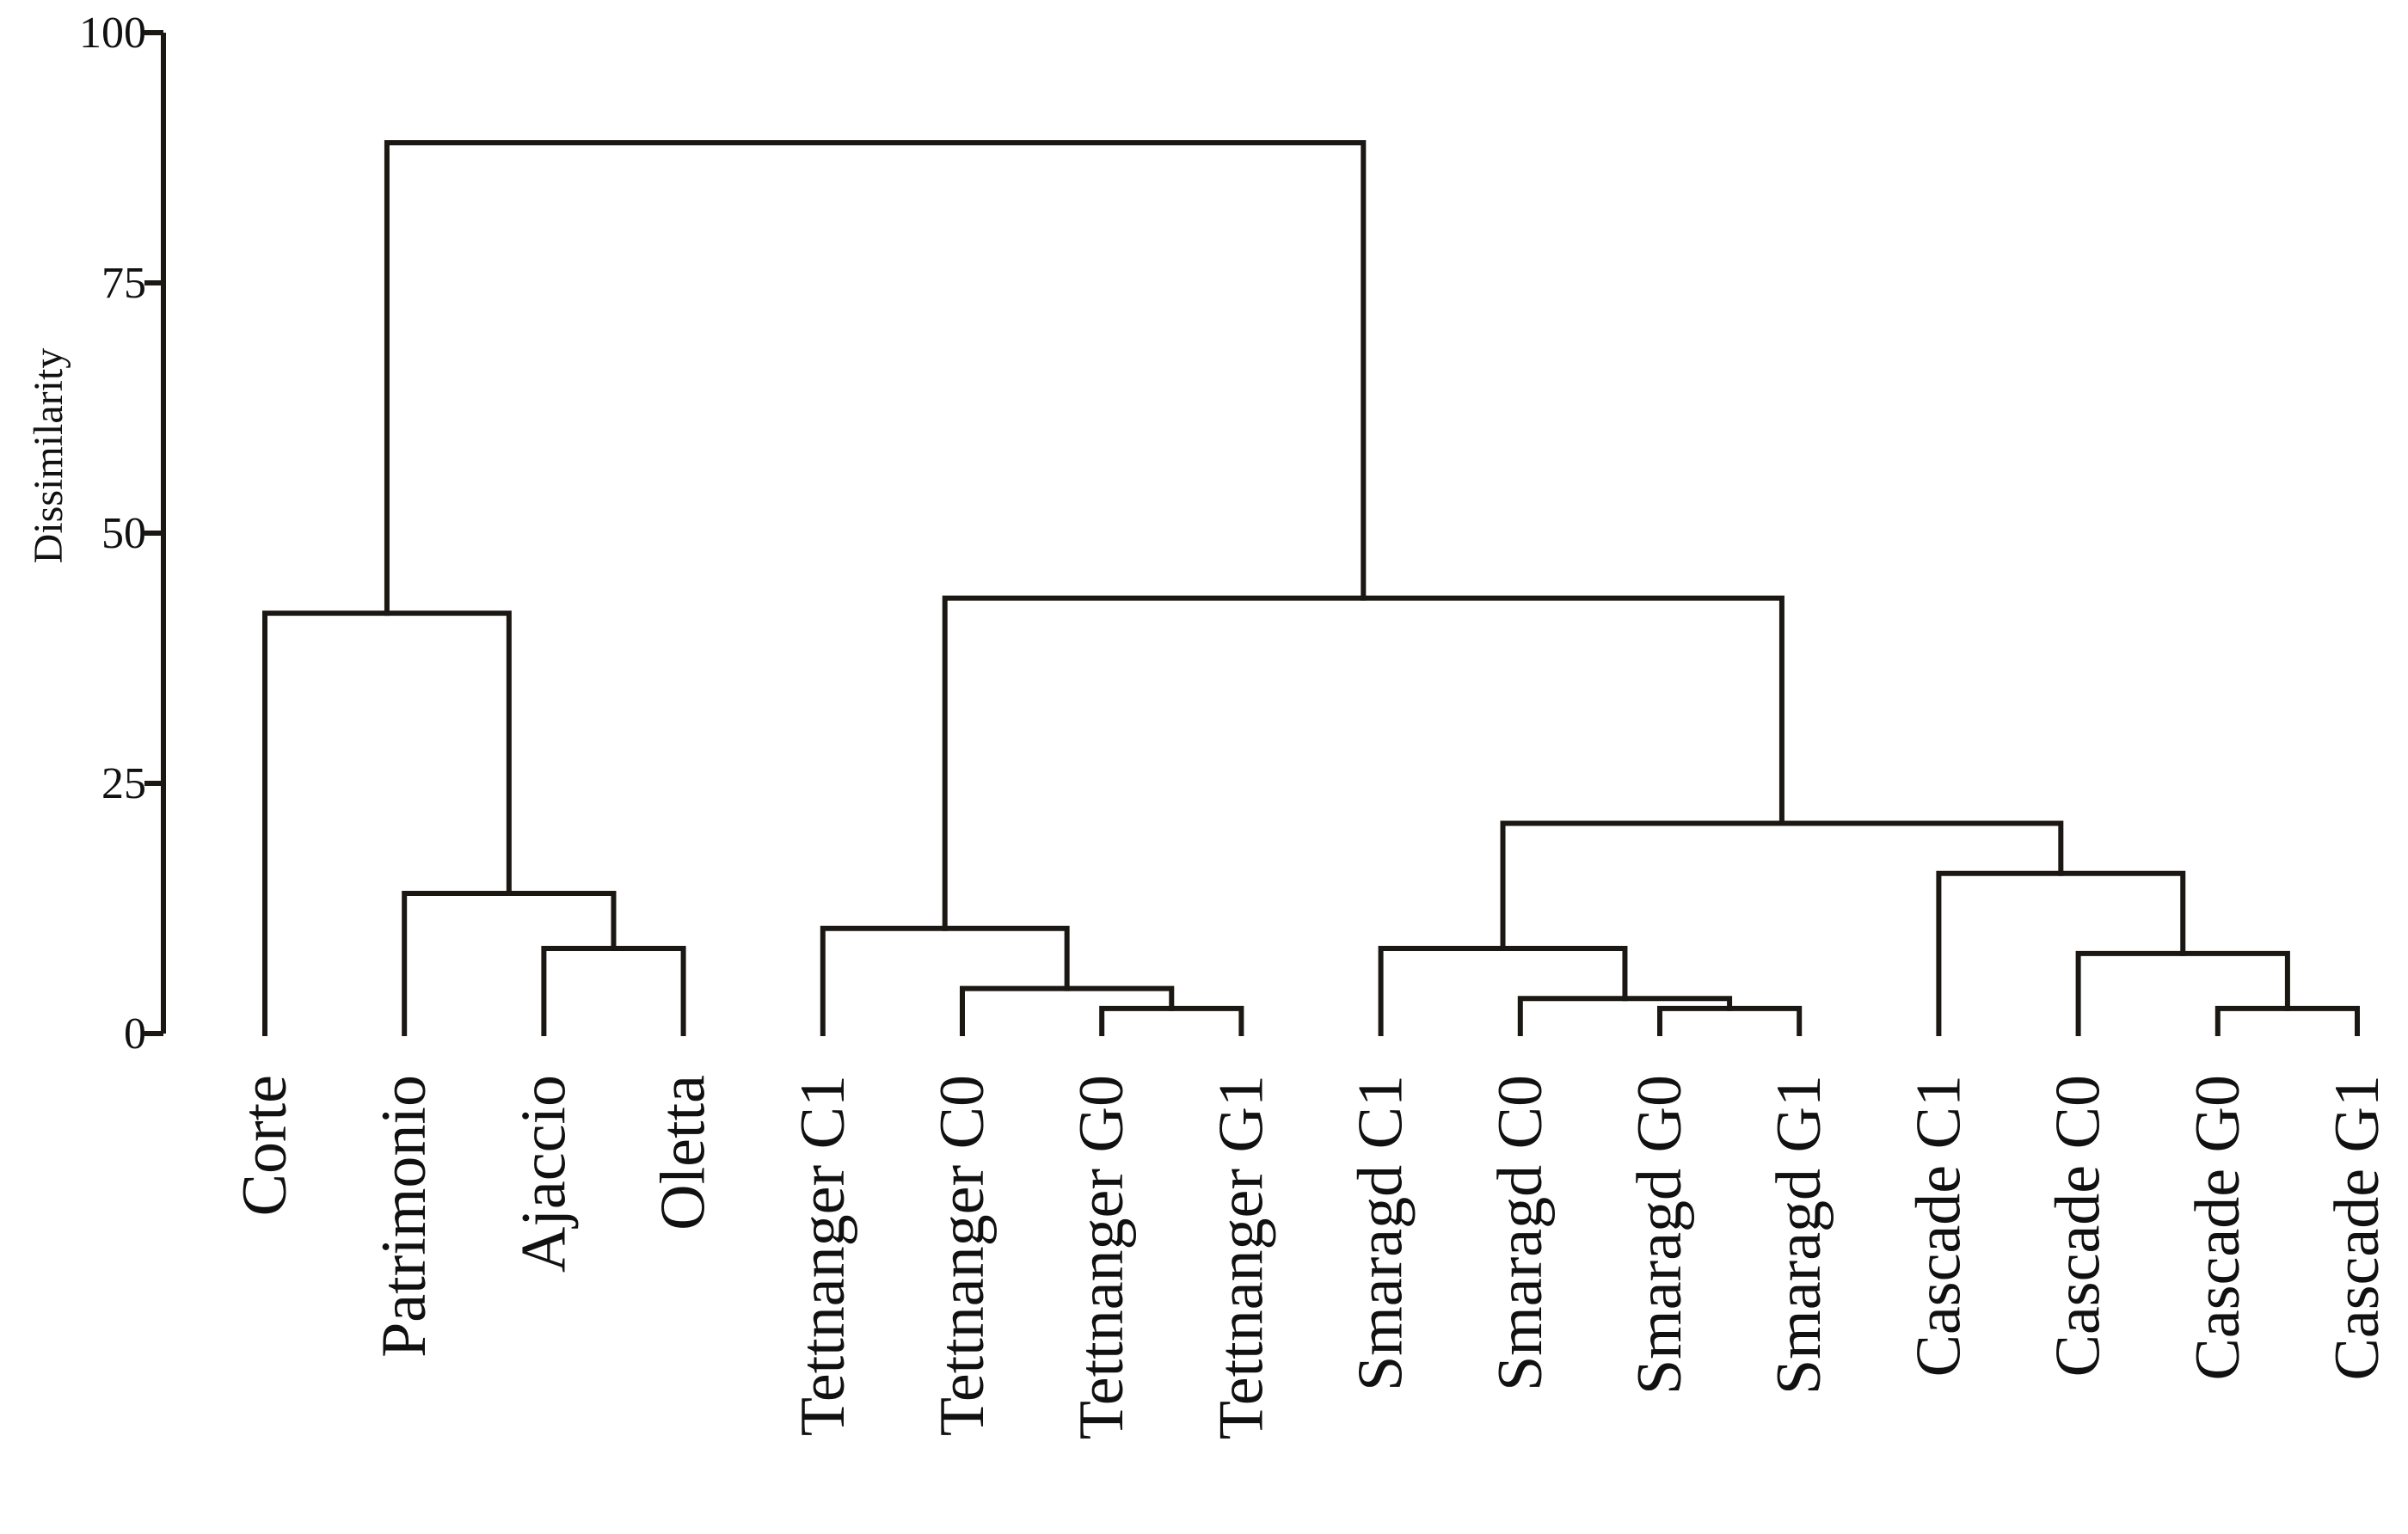 Image resolution: width=2408 pixels, height=1534 pixels. What do you see at coordinates (48, 456) in the screenshot?
I see `y-axis-title: Dissimilarity` at bounding box center [48, 456].